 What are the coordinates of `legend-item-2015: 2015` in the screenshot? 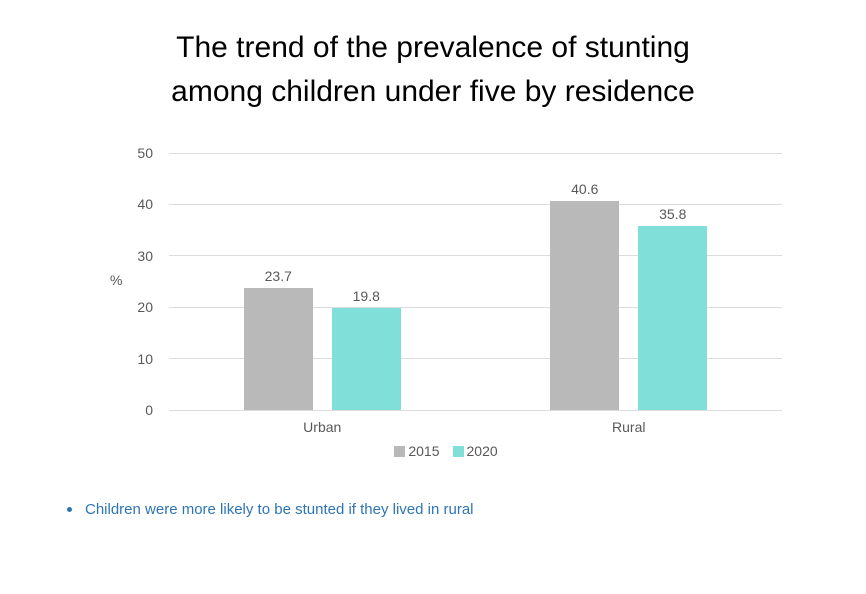 It's located at (417, 451).